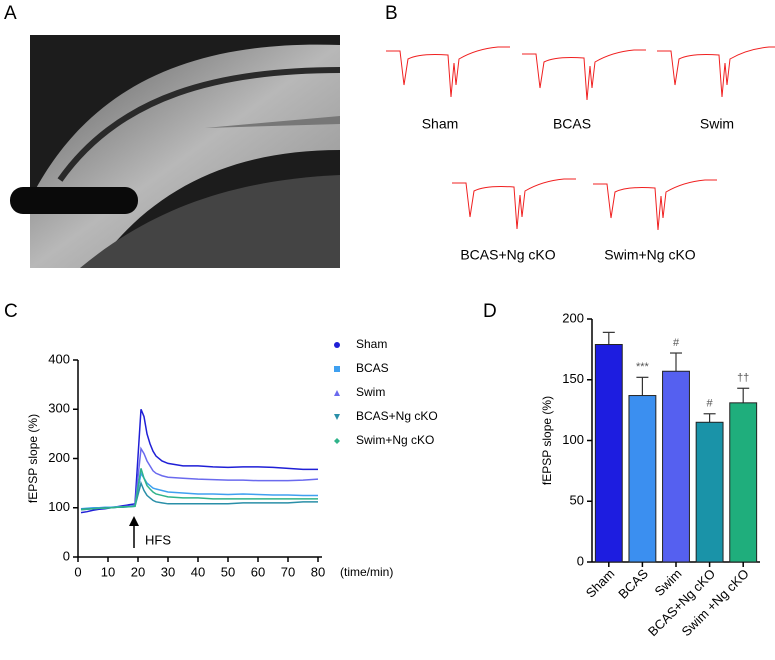 The width and height of the screenshot is (775, 660). Describe the element at coordinates (59, 408) in the screenshot. I see `y-tick-label: 300` at that location.